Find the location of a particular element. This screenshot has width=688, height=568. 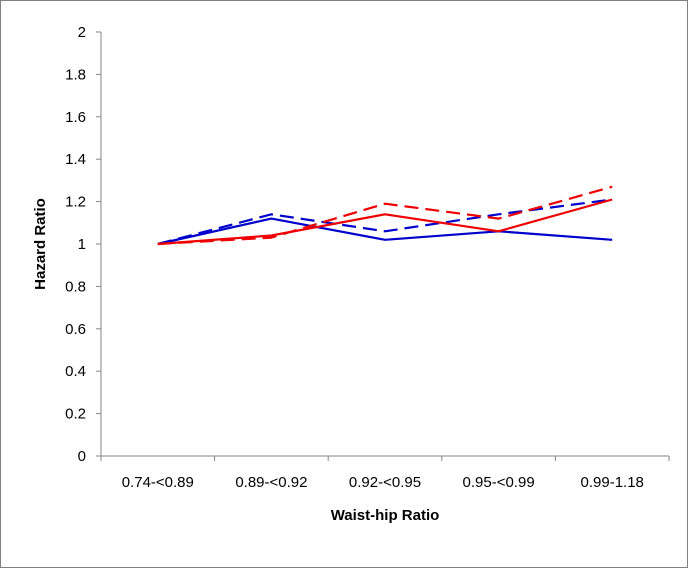

y-tick-label: 0.8 is located at coordinates (75, 286).